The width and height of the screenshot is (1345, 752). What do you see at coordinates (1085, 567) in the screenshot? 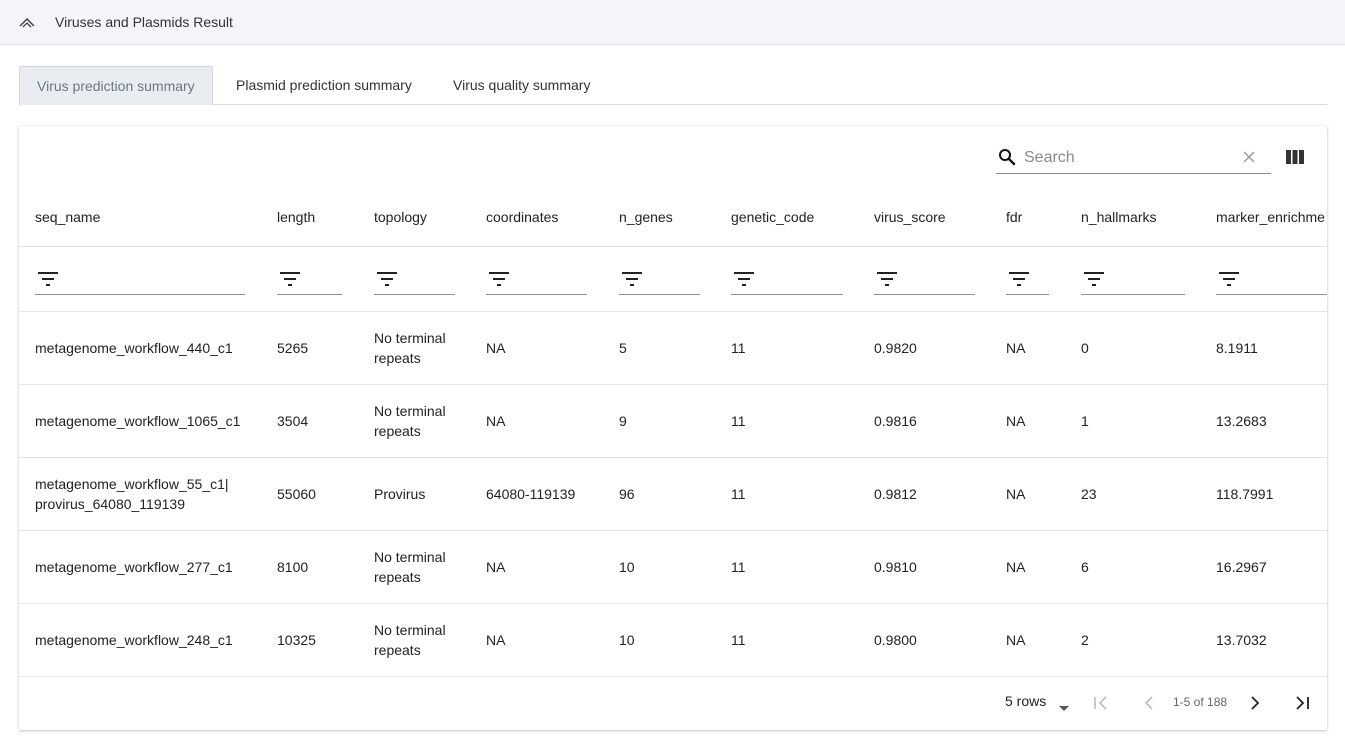
I see `cell-n-hallmarks: 6` at bounding box center [1085, 567].